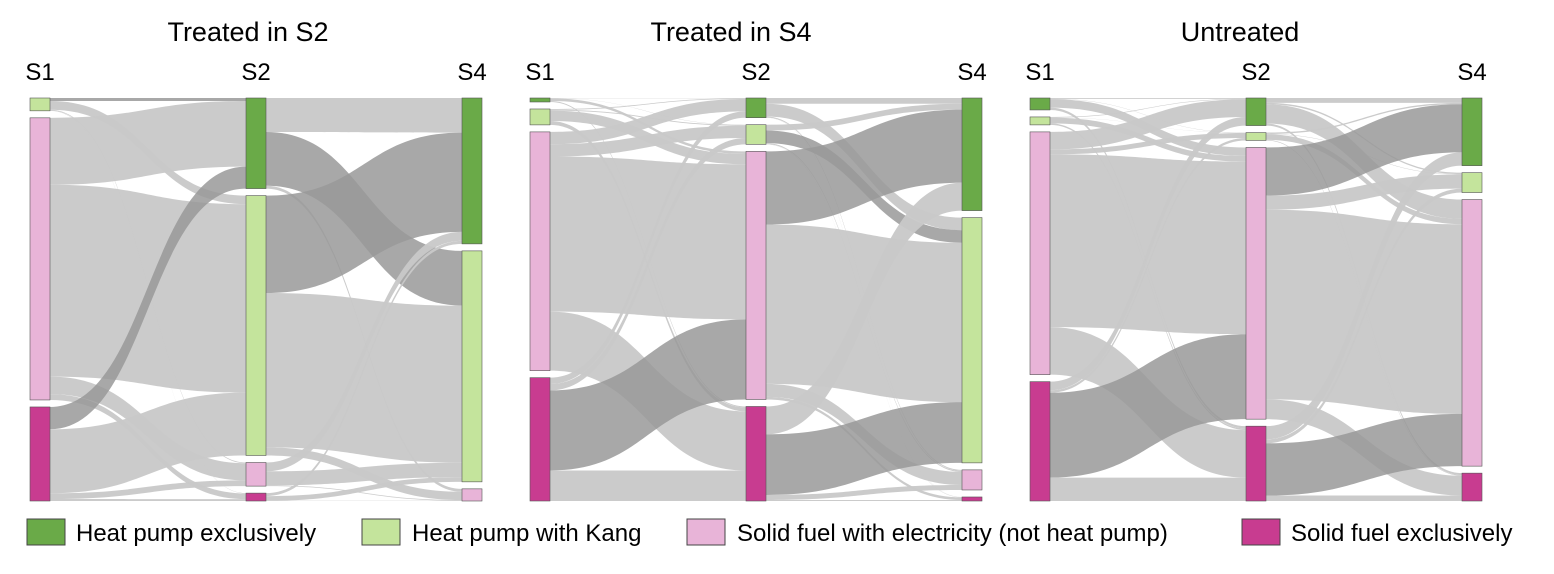  Describe the element at coordinates (540, 251) in the screenshot. I see `node-treated-in-s4-s1-solid-fuel-with-electricity-not-heat-pump` at that location.